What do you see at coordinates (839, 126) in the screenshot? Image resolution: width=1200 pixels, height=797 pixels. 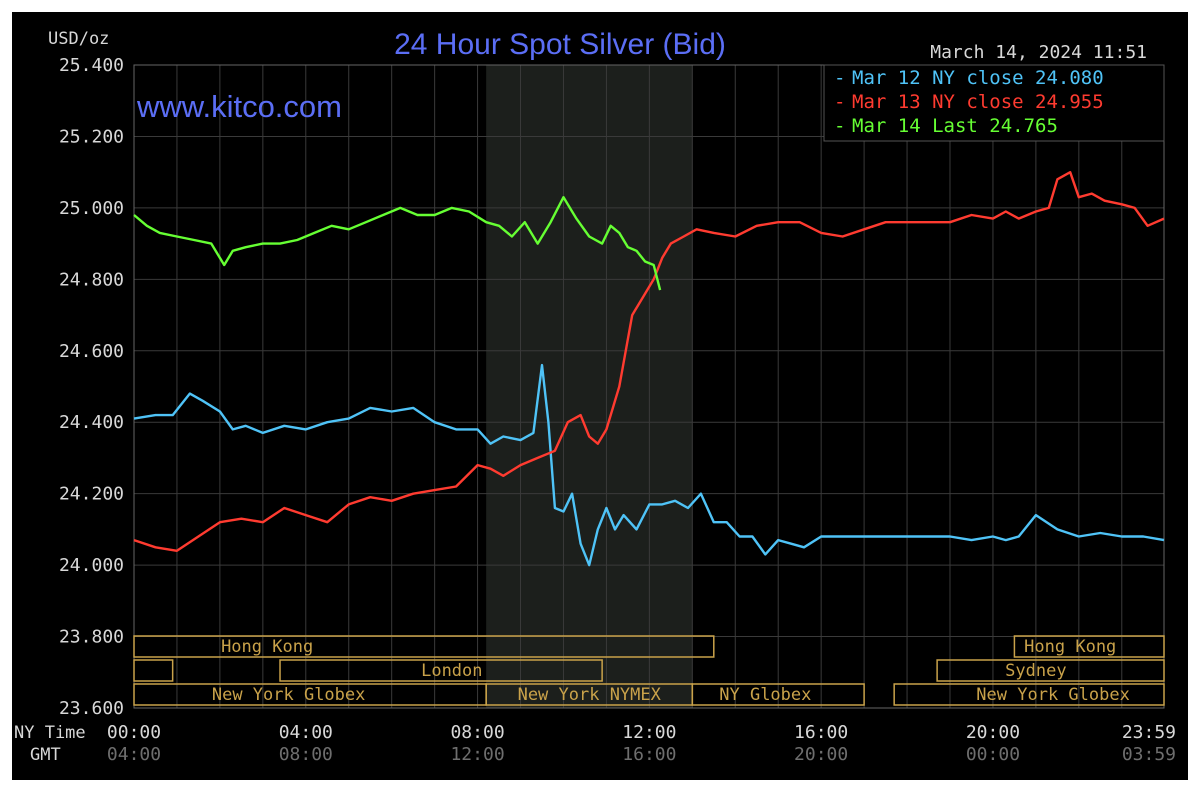 I see `legend-dash-mar14: -` at bounding box center [839, 126].